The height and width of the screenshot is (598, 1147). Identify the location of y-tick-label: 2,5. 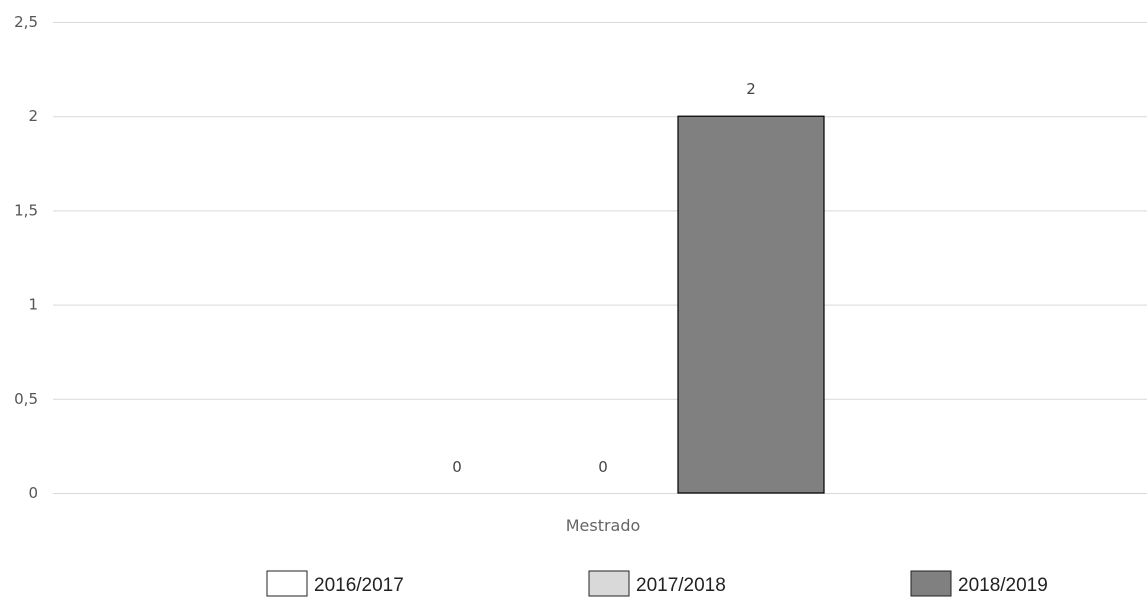
(26, 22).